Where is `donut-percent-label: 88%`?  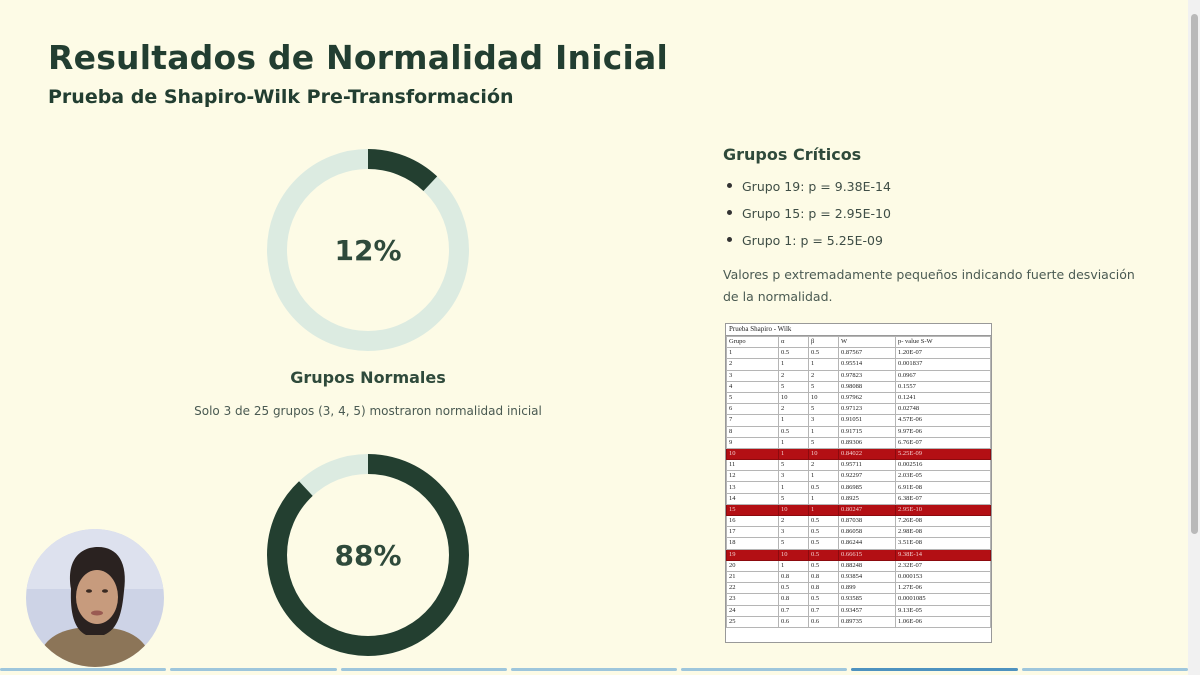 donut-percent-label: 88% is located at coordinates (368, 555).